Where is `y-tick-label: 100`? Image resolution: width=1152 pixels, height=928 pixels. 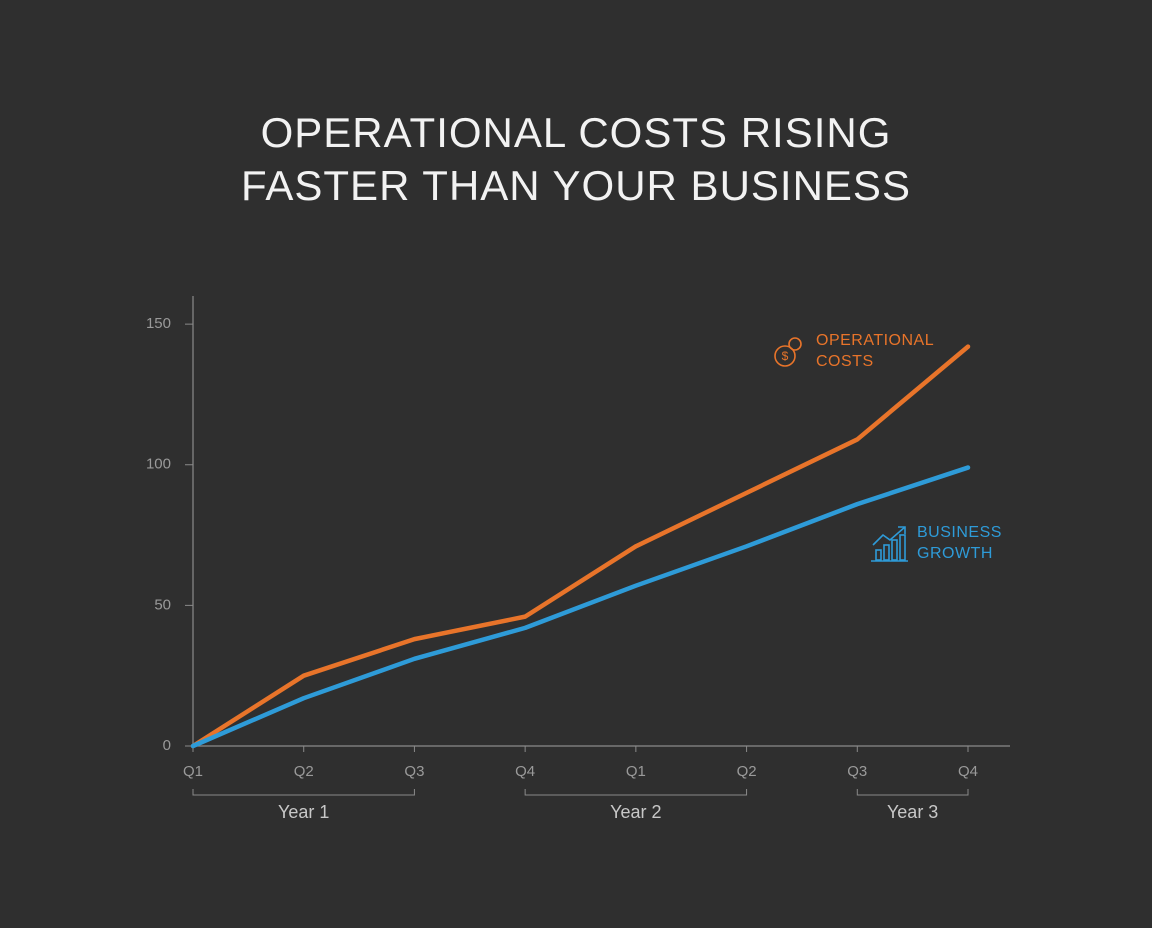
y-tick-label: 100 is located at coordinates (158, 464).